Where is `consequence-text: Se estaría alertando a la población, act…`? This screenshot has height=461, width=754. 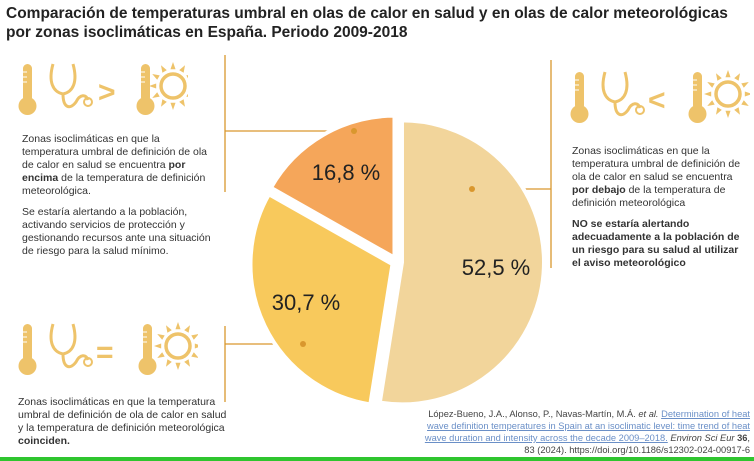
consequence-text: Se estaría alertando a la población, act… is located at coordinates (116, 231).